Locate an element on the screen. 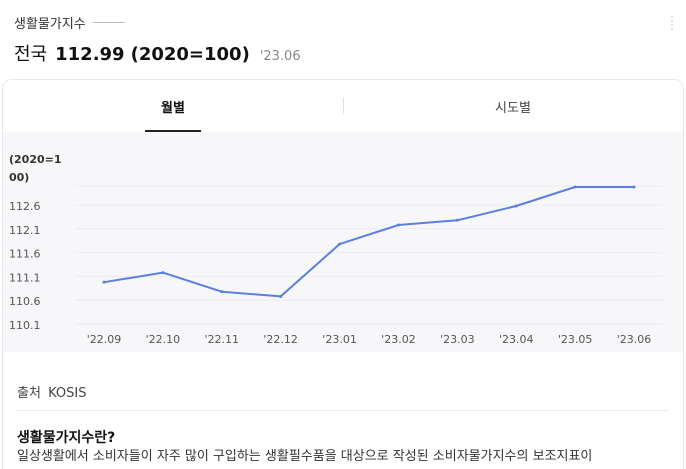 Image resolution: width=686 pixels, height=469 pixels. y-tick-label: 111.1 is located at coordinates (25, 277).